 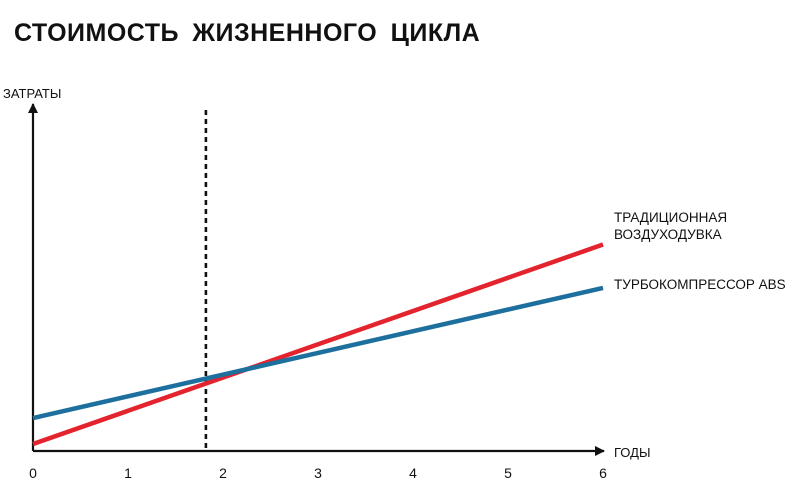 What do you see at coordinates (603, 473) in the screenshot?
I see `x-tick-label-6: 6` at bounding box center [603, 473].